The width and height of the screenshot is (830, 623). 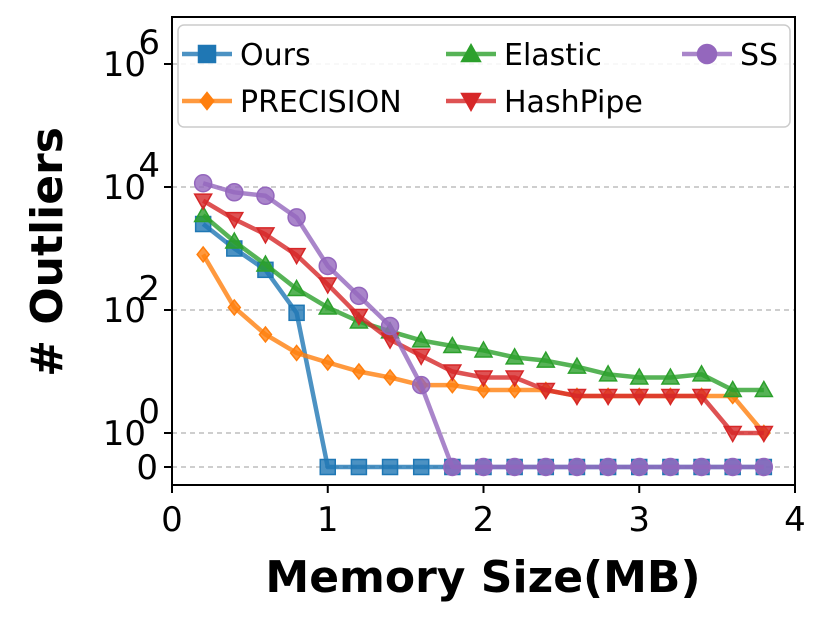 What do you see at coordinates (573, 102) in the screenshot?
I see `legend-label: HashPipe` at bounding box center [573, 102].